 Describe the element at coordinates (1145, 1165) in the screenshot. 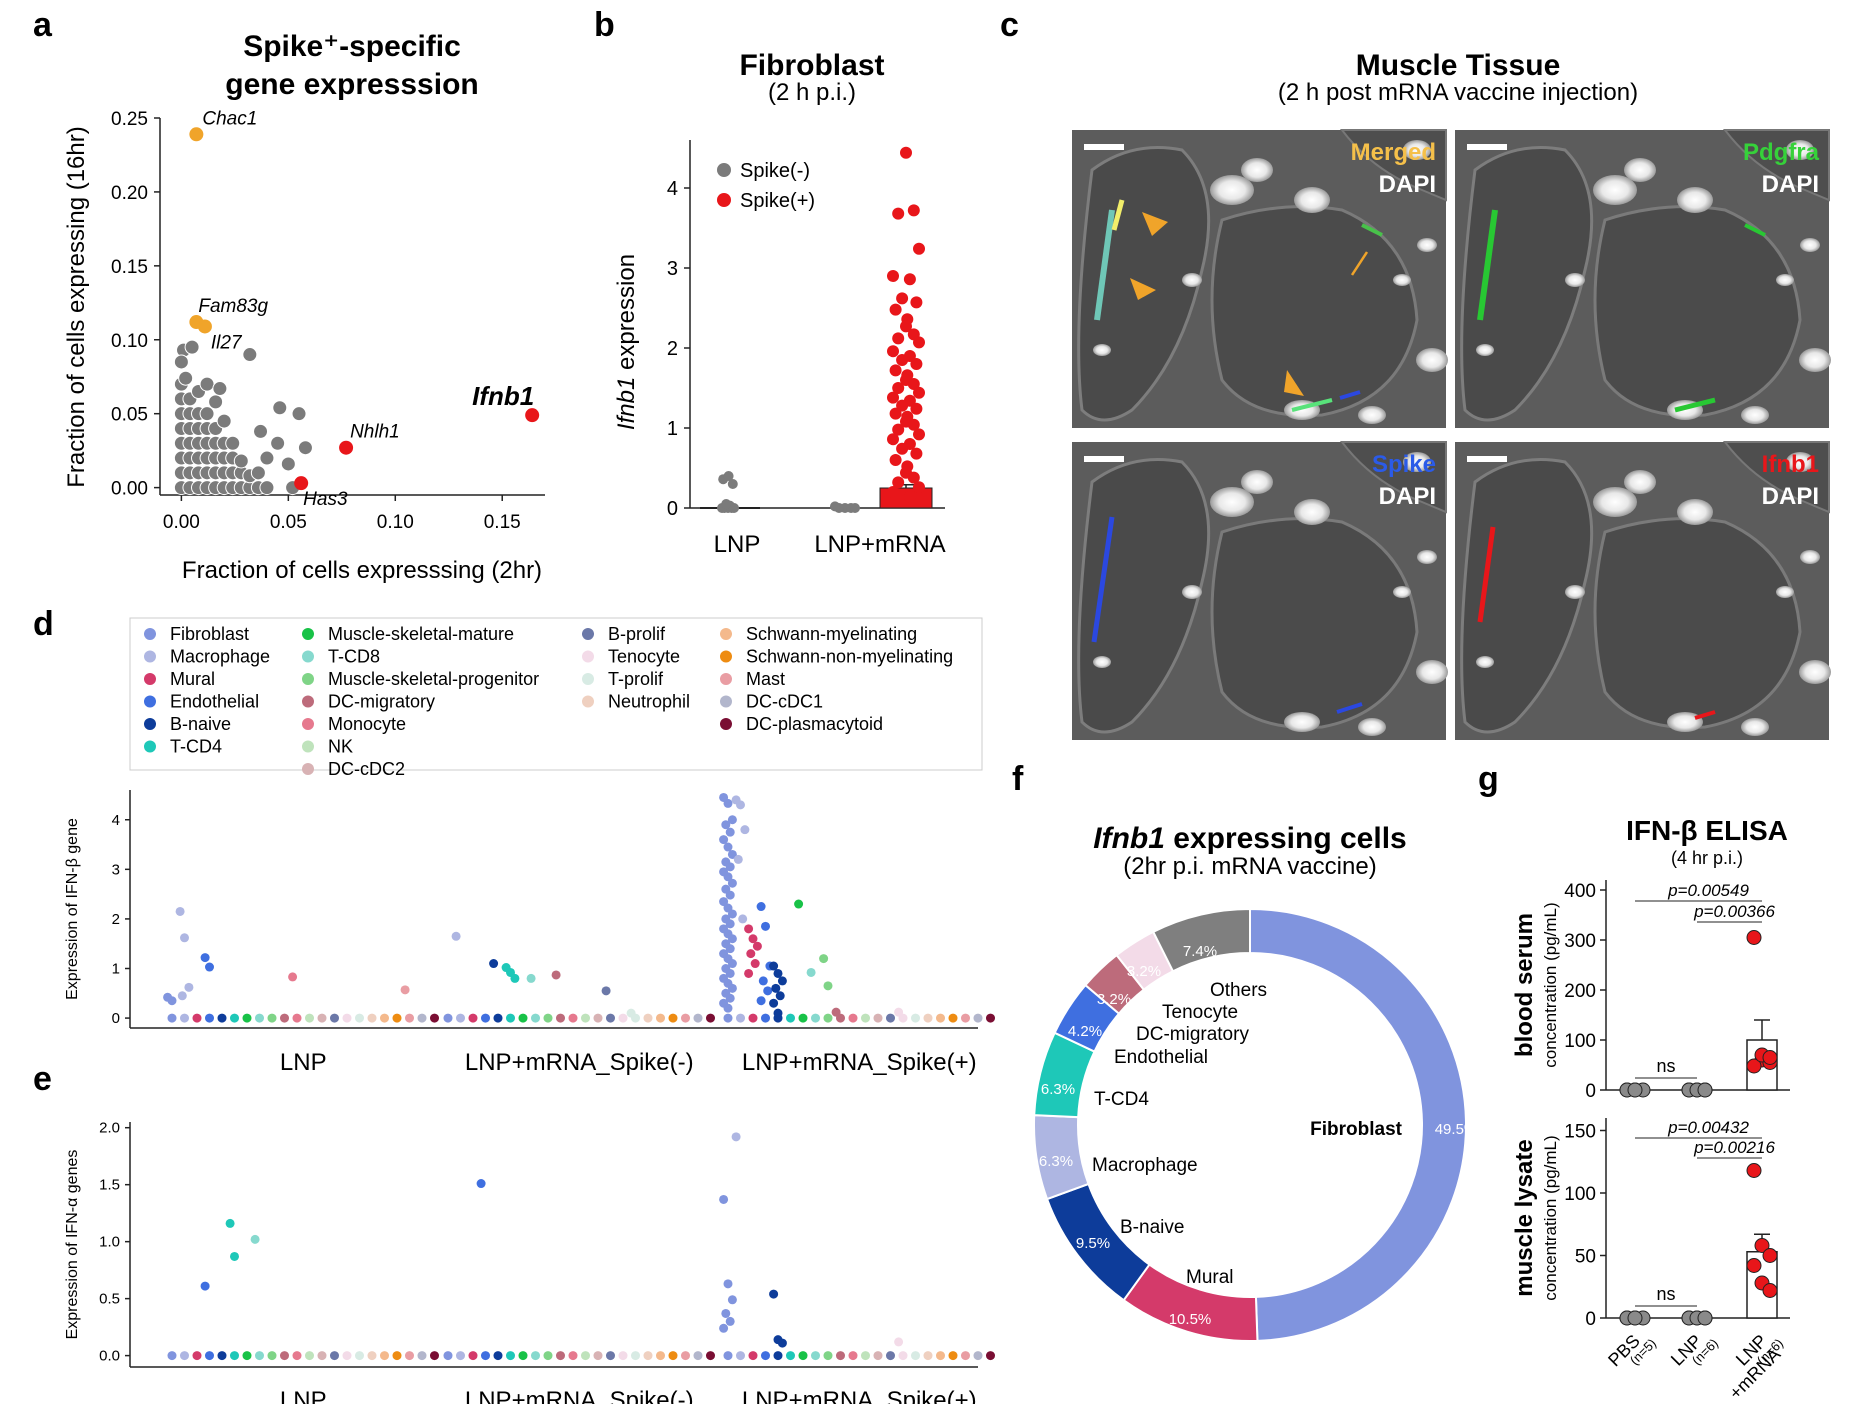

I see `donut-category-label: Macrophage` at that location.